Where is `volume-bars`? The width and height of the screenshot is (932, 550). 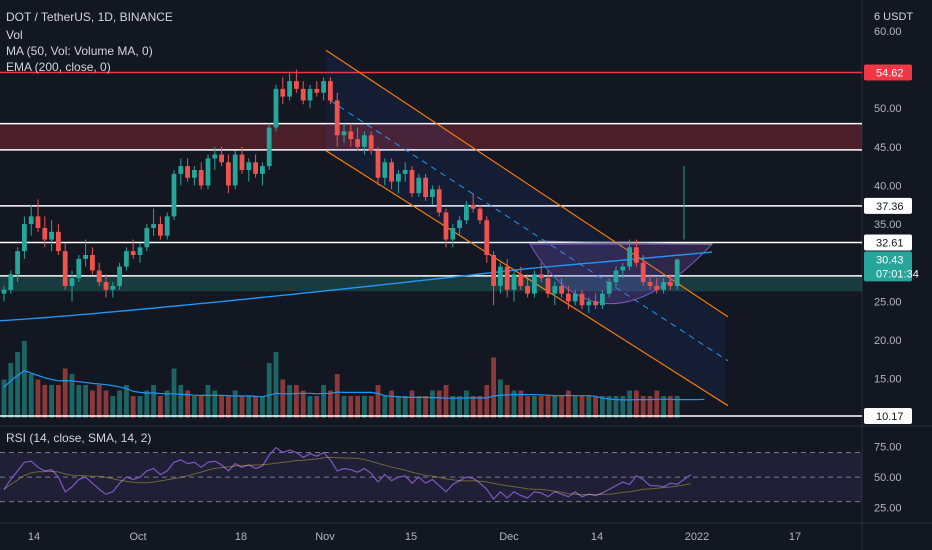 volume-bars is located at coordinates (353, 379).